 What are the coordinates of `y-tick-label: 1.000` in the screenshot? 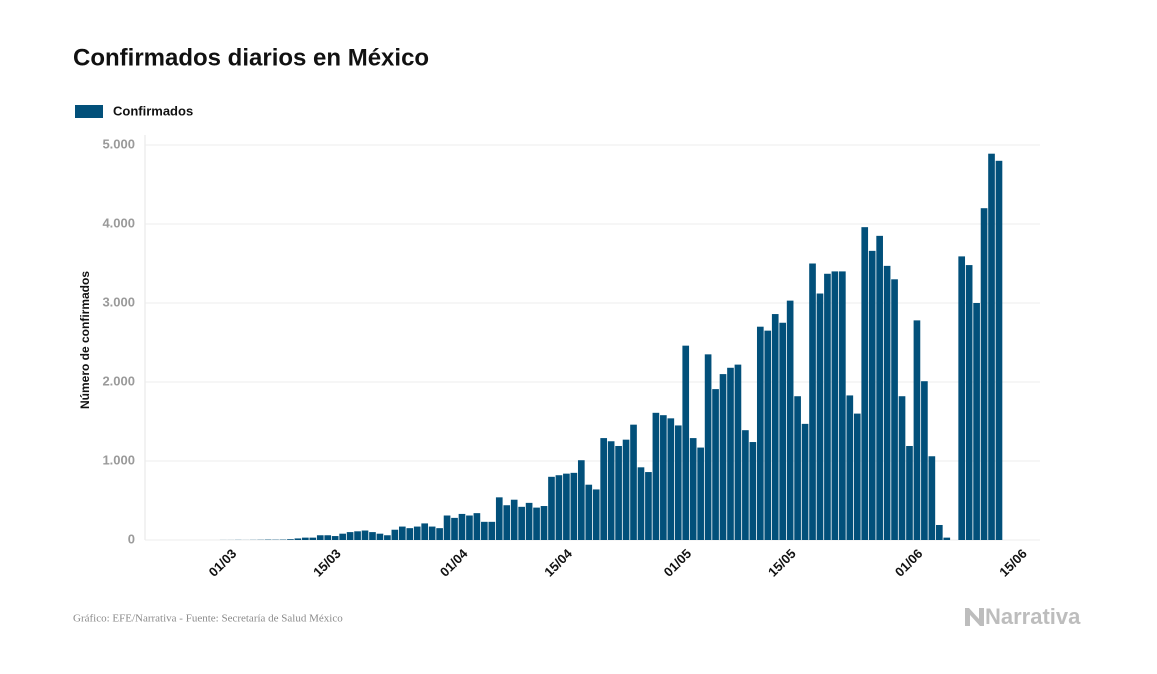 It's located at (118, 459).